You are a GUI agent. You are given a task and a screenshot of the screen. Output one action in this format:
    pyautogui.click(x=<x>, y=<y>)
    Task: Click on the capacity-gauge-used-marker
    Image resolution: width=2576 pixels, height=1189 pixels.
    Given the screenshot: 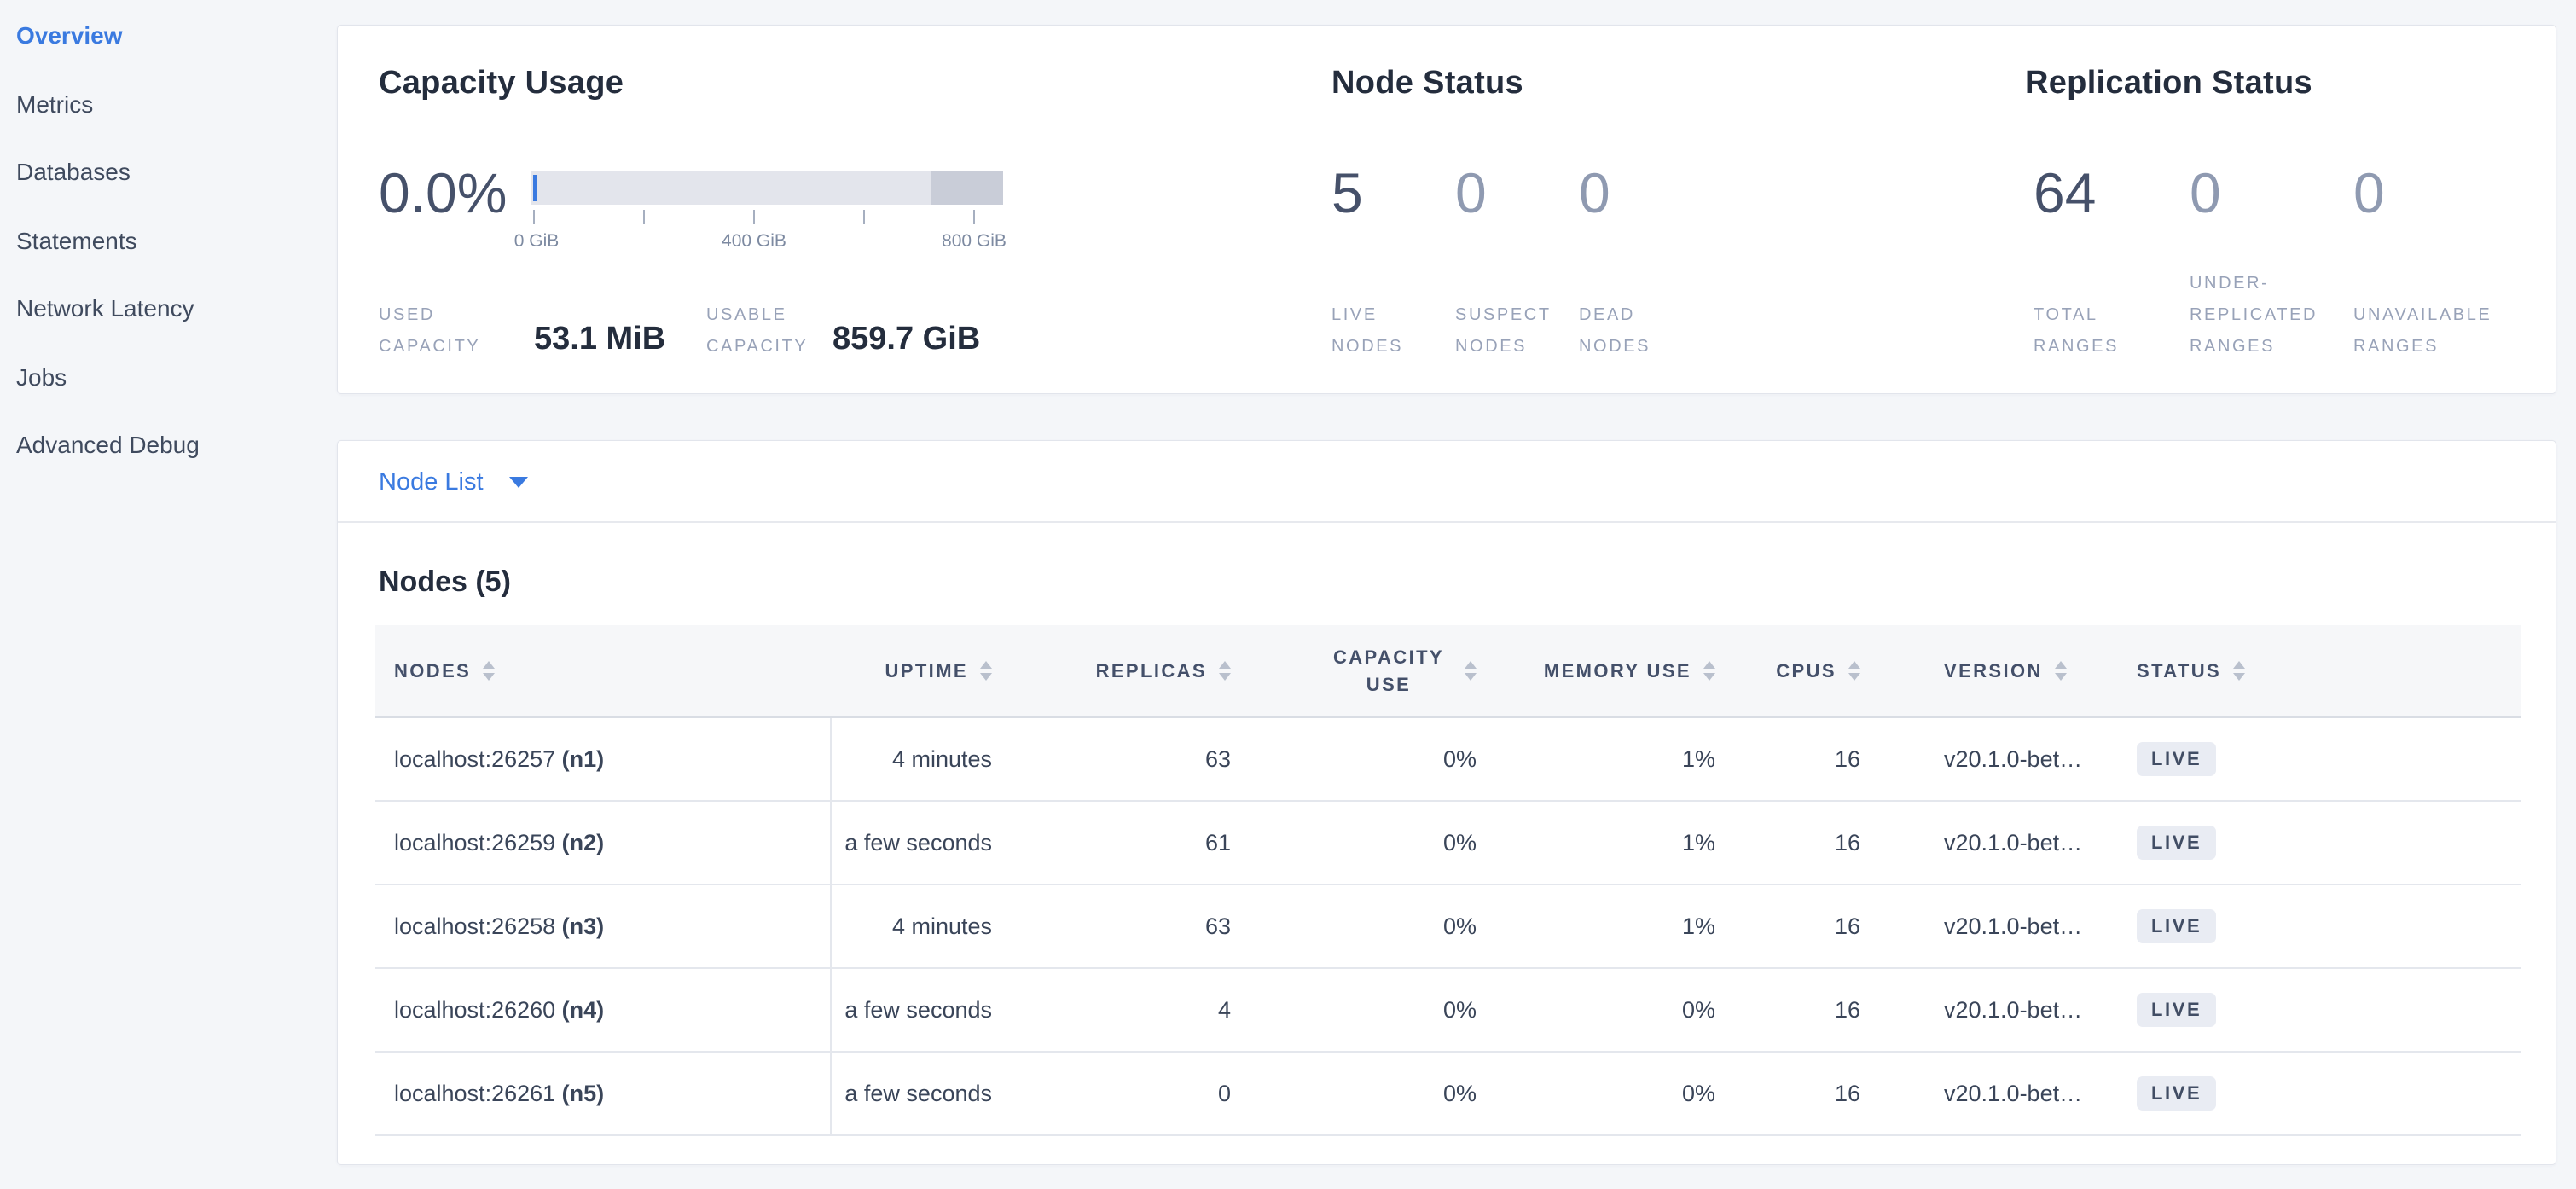 What is the action you would take?
    pyautogui.click(x=535, y=188)
    